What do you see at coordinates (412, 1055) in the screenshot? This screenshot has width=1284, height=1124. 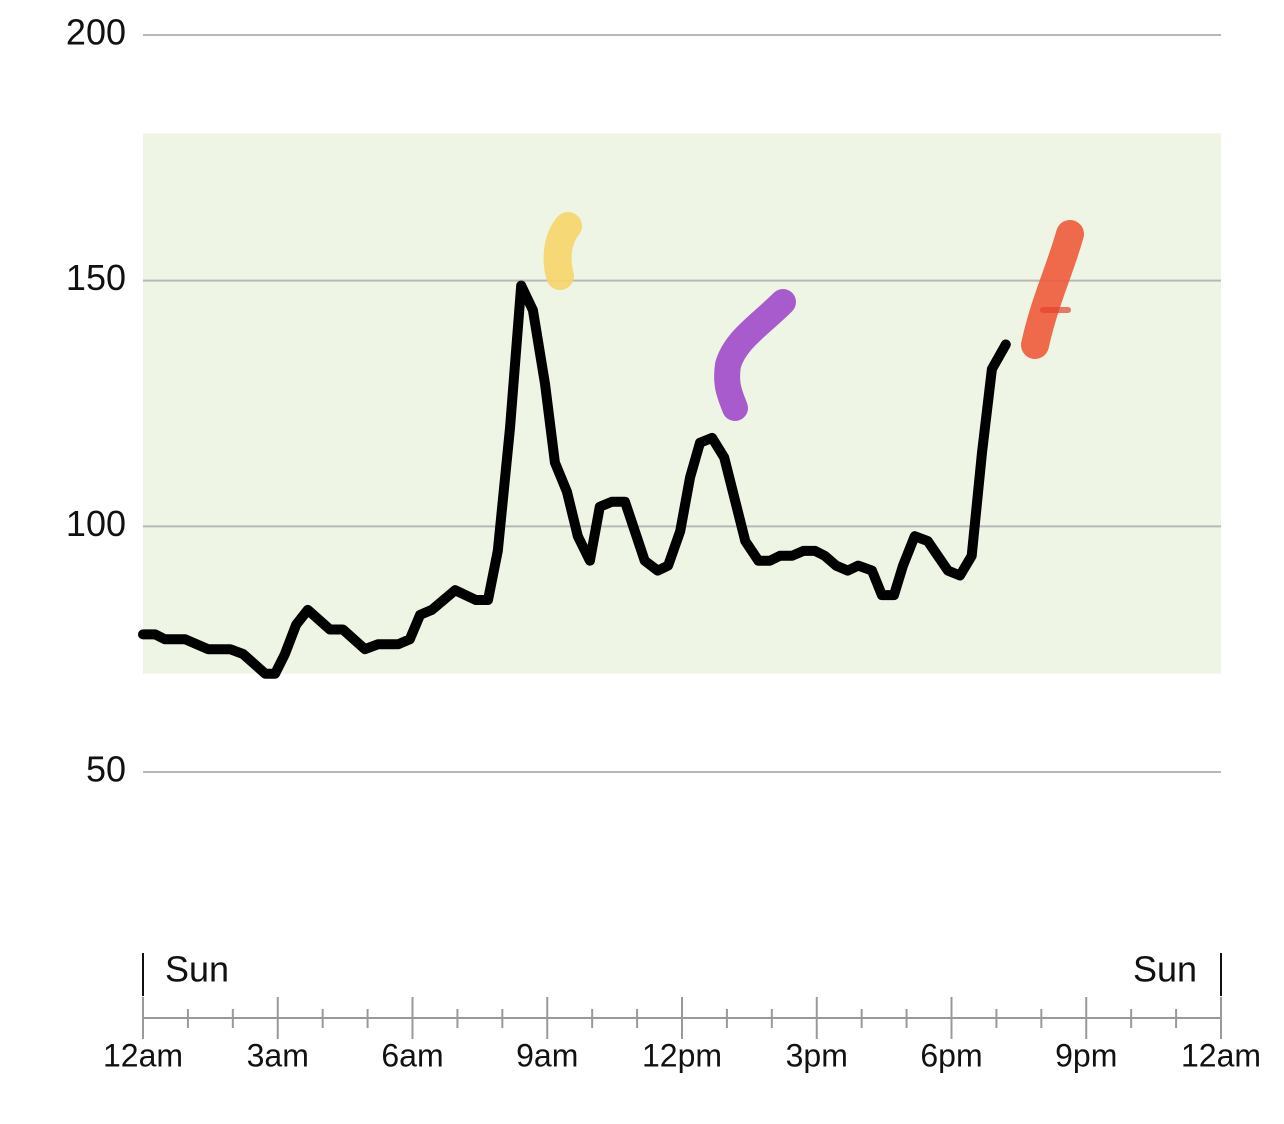 I see `x-tick-label: 6am` at bounding box center [412, 1055].